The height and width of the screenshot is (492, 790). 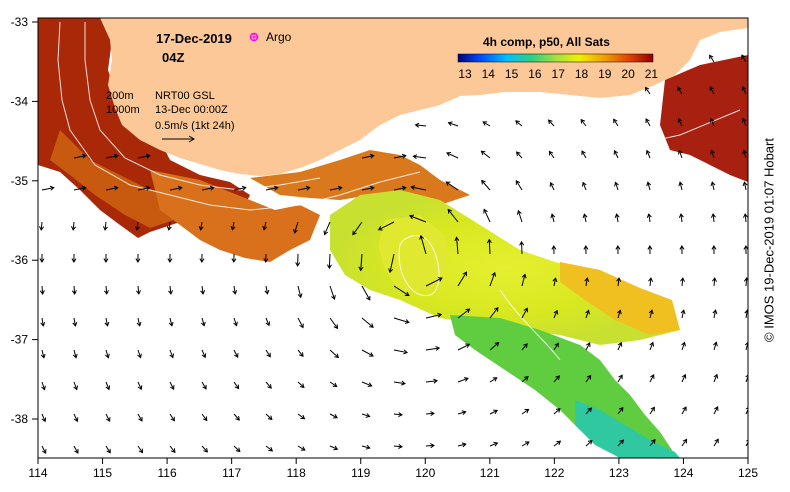 What do you see at coordinates (231, 473) in the screenshot?
I see `x-tick-label: 117` at bounding box center [231, 473].